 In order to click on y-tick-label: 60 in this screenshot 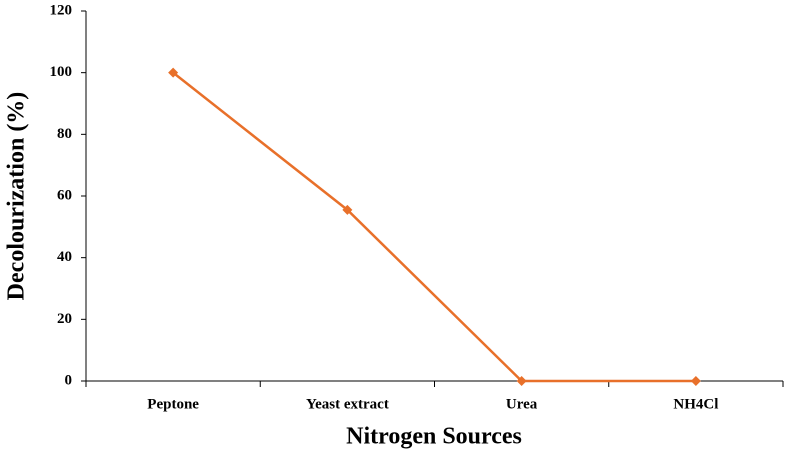, I will do `click(64, 195)`.